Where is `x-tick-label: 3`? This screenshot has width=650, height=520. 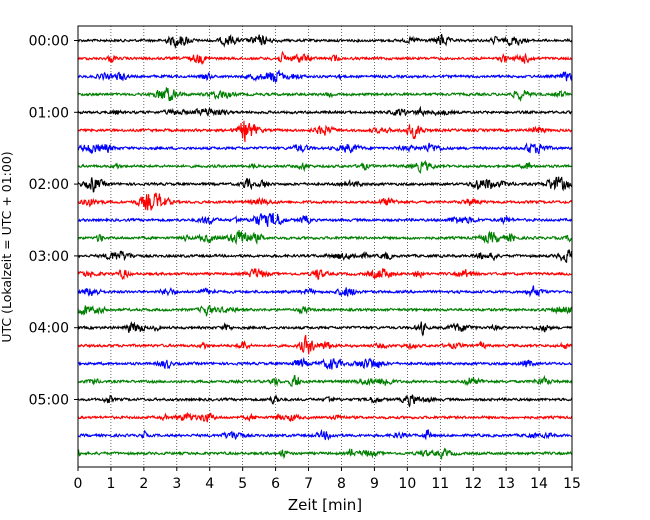
x-tick-label: 3 is located at coordinates (176, 484).